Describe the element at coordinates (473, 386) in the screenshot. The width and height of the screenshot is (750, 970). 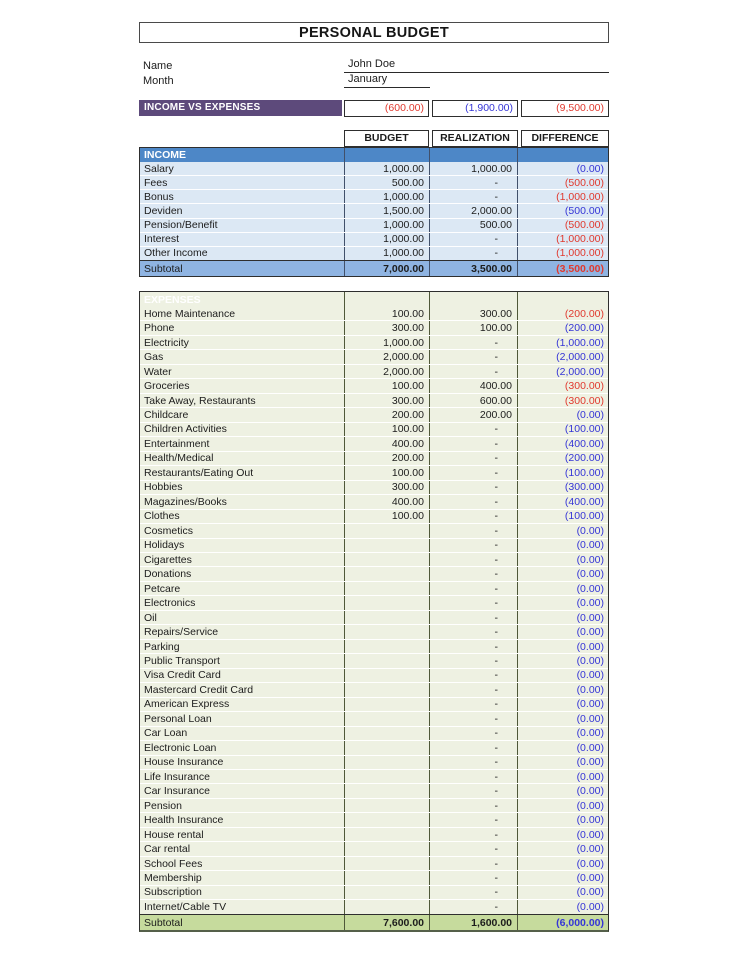
I see `realization-cell: 400.00` at that location.